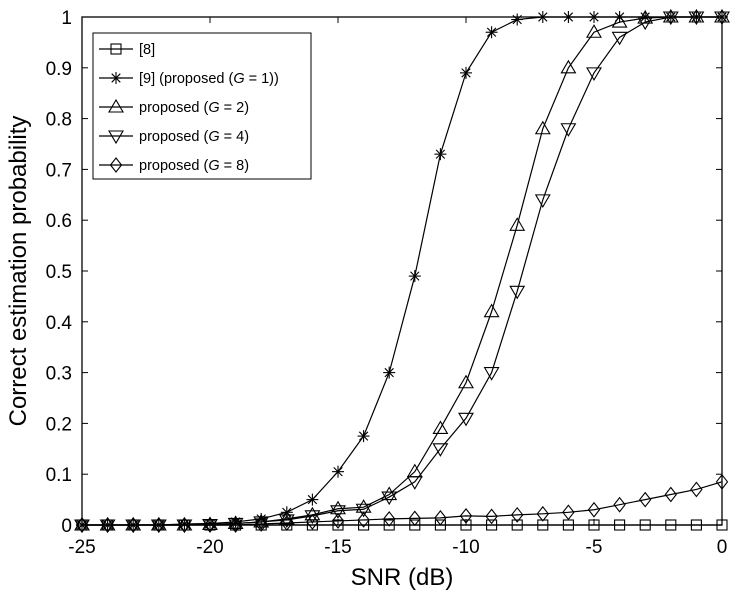  What do you see at coordinates (402, 577) in the screenshot?
I see `x-axis-label: SNR (dB)` at bounding box center [402, 577].